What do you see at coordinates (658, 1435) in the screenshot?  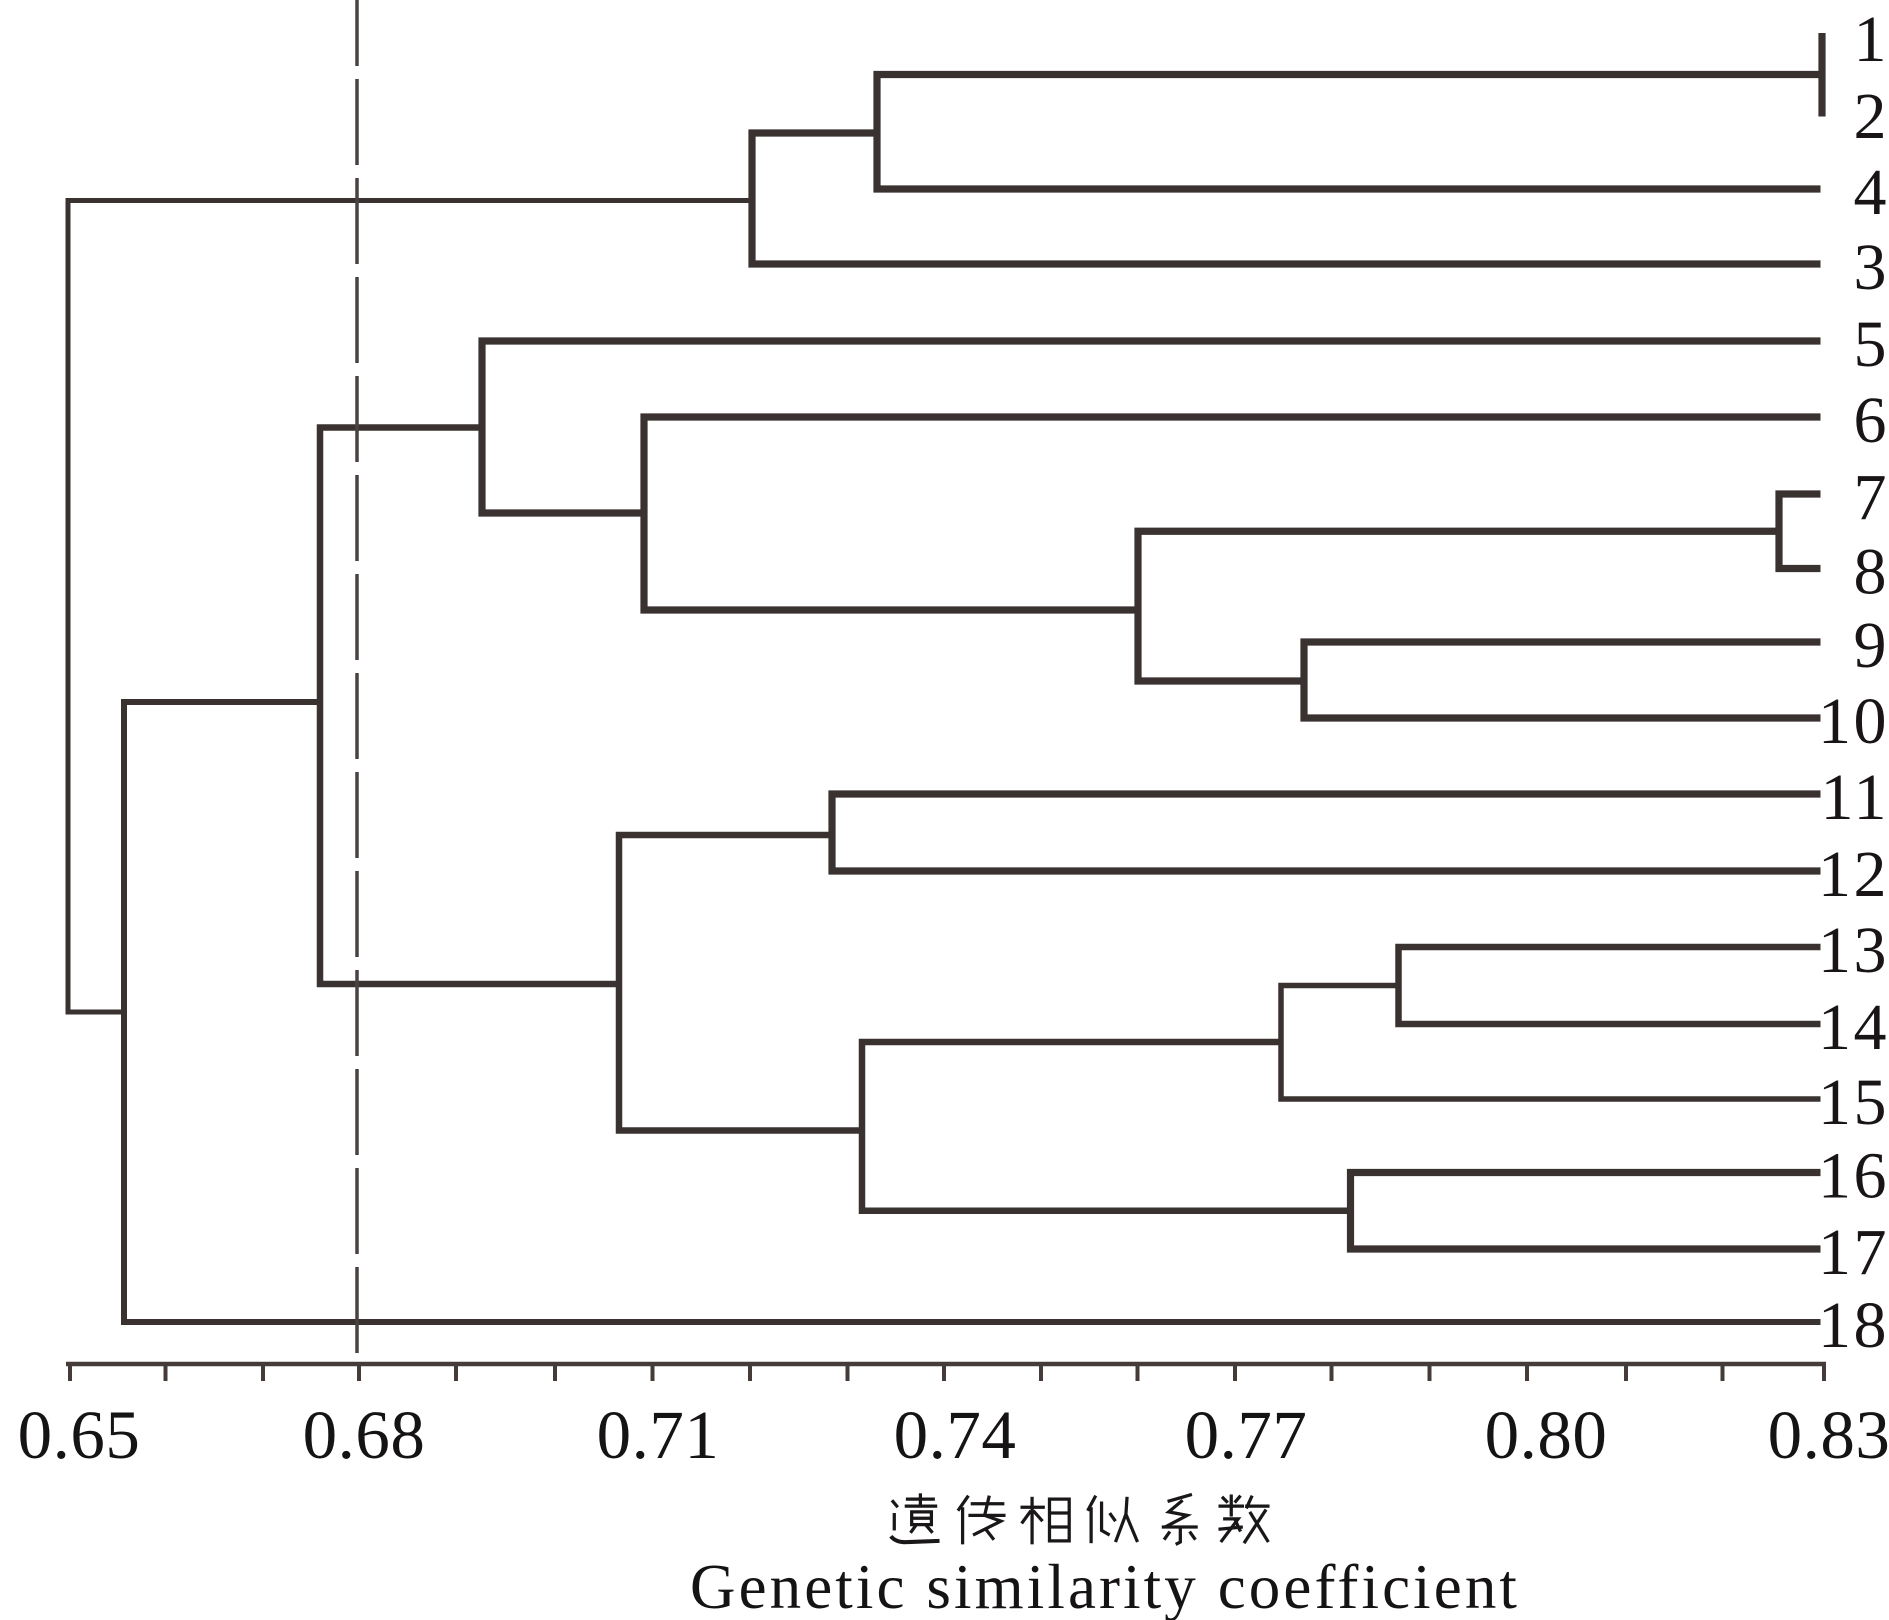 I see `svg-text: 0.71` at bounding box center [658, 1435].